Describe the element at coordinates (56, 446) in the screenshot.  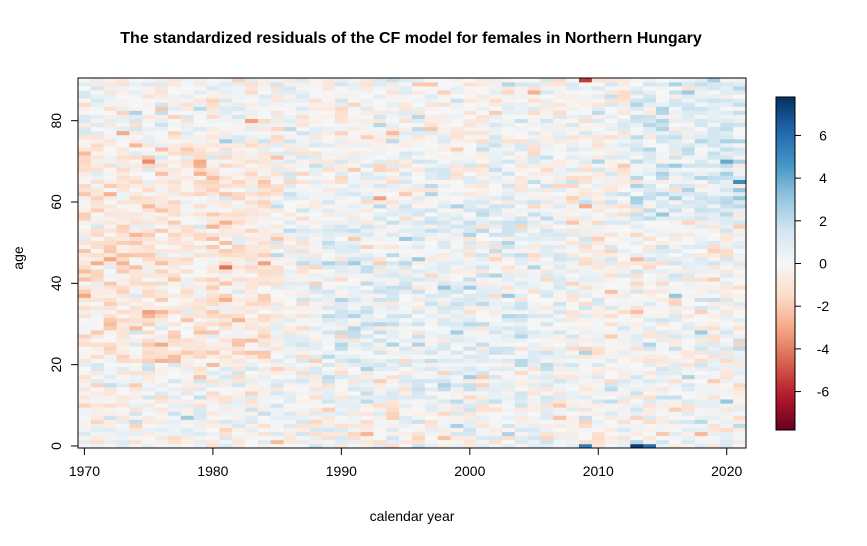
I see `y-tick-label: 0` at that location.